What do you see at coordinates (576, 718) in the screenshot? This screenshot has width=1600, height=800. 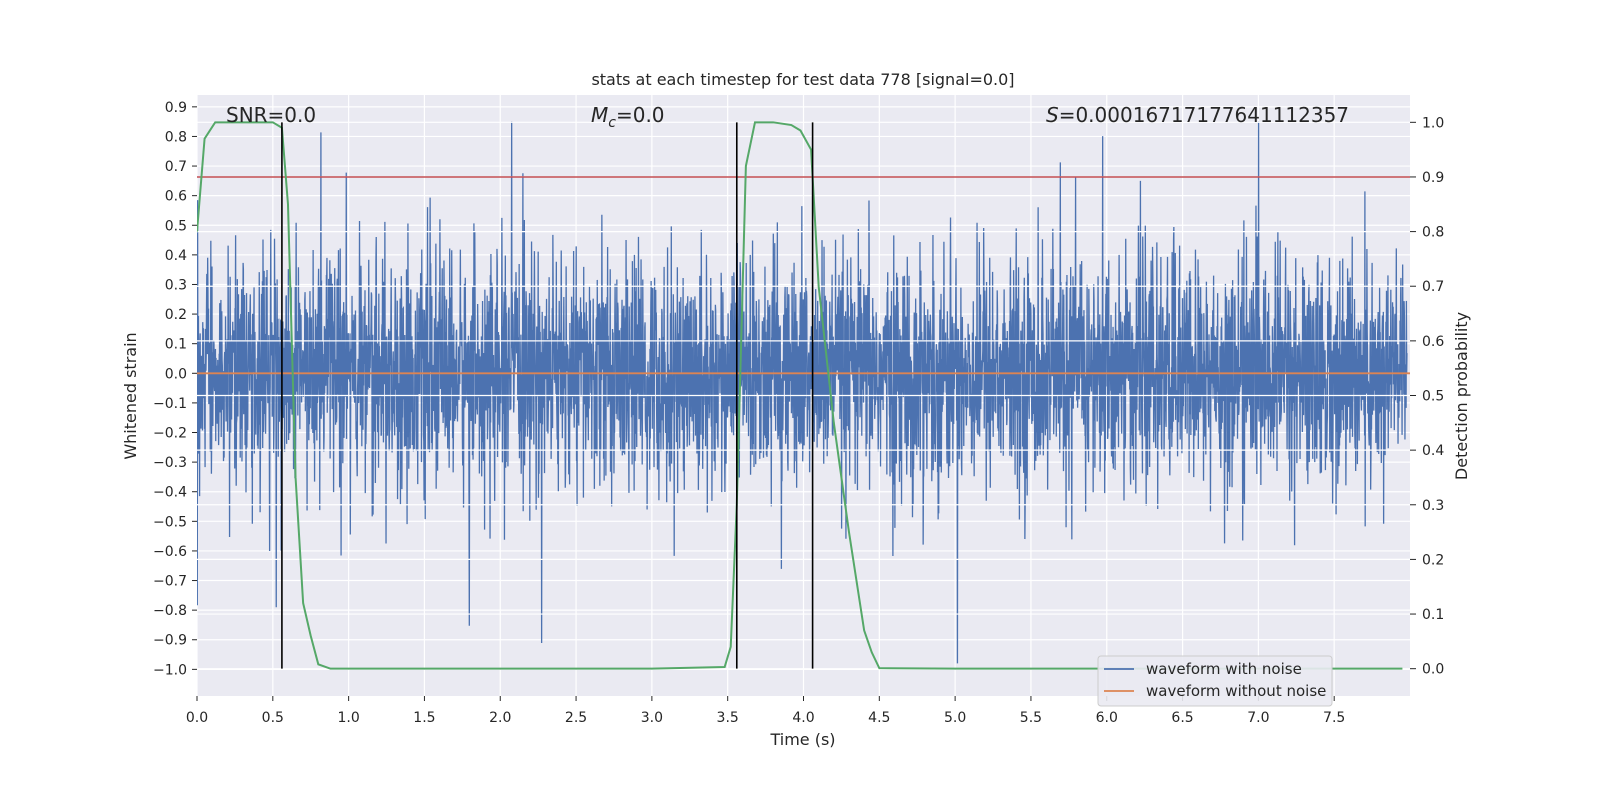 I see `x-tick-label: 2.5` at bounding box center [576, 718].